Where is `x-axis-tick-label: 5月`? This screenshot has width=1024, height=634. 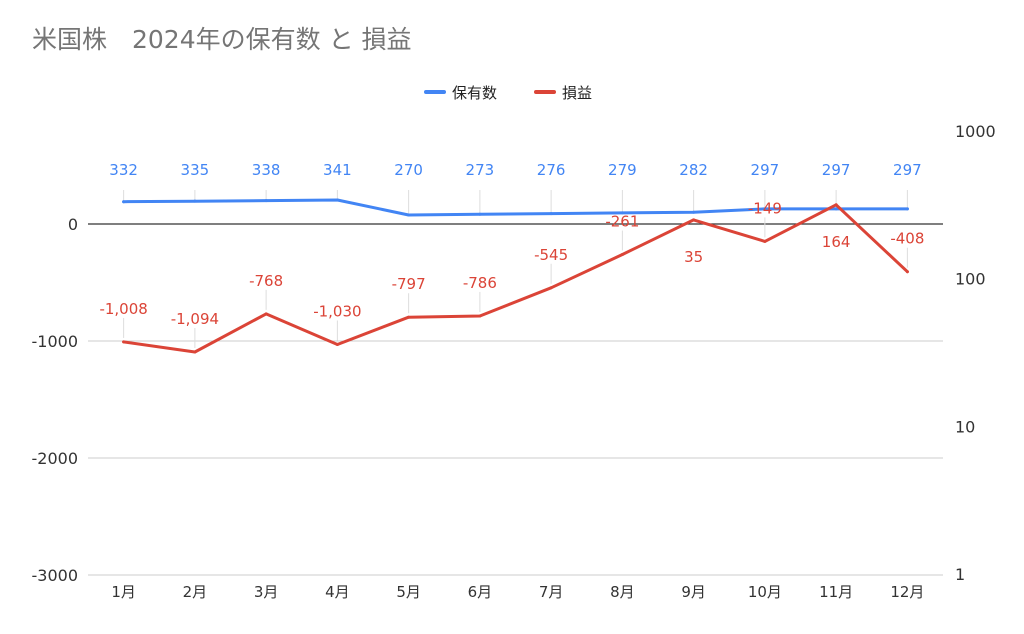 x-axis-tick-label: 5月 is located at coordinates (408, 592).